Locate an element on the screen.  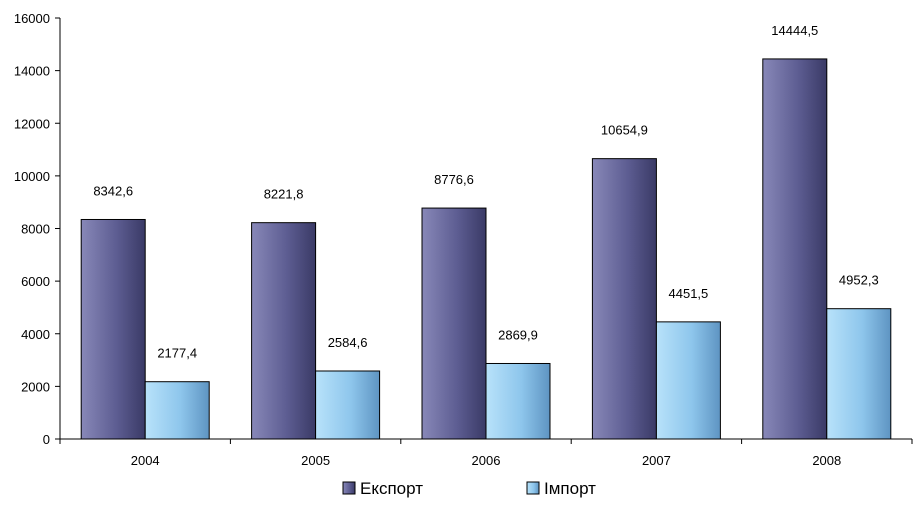
x-tick-label: 2008 is located at coordinates (826, 460).